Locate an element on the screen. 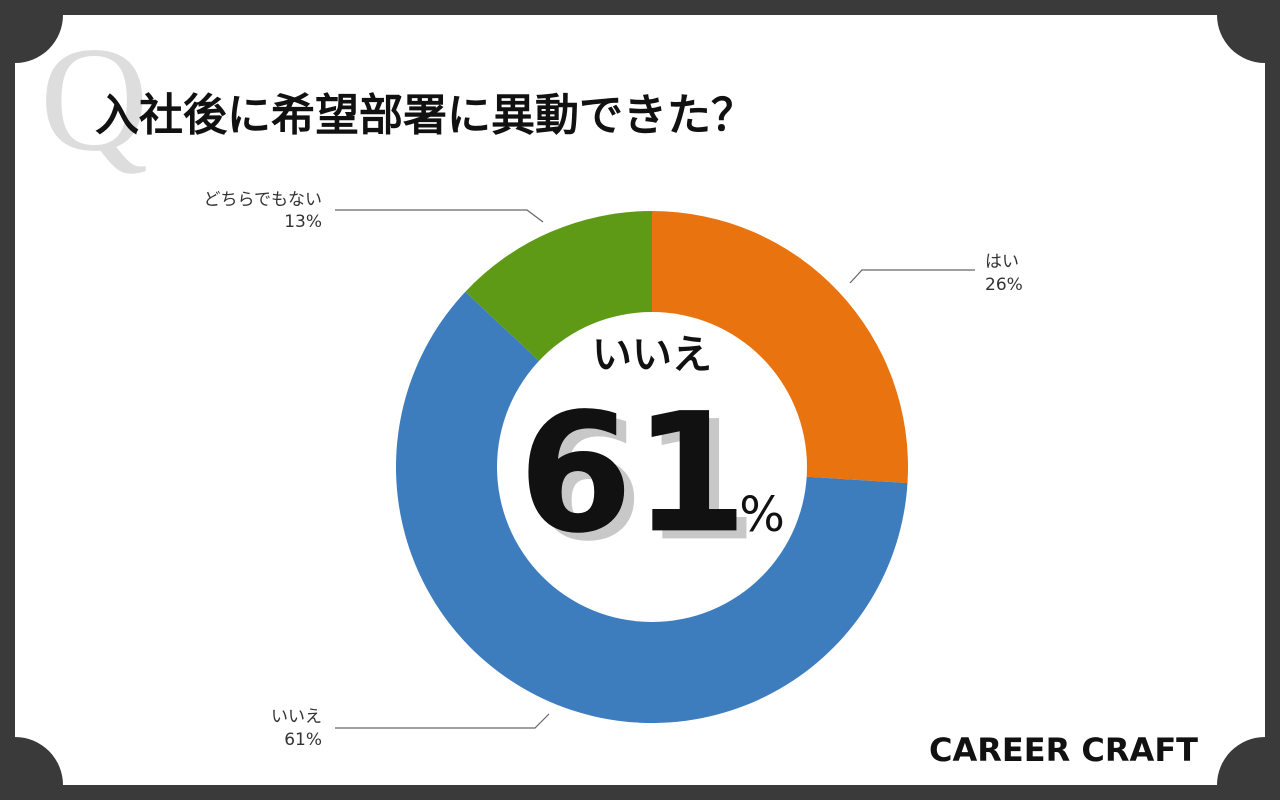 The image size is (1280, 800). donut-hole is located at coordinates (652, 467).